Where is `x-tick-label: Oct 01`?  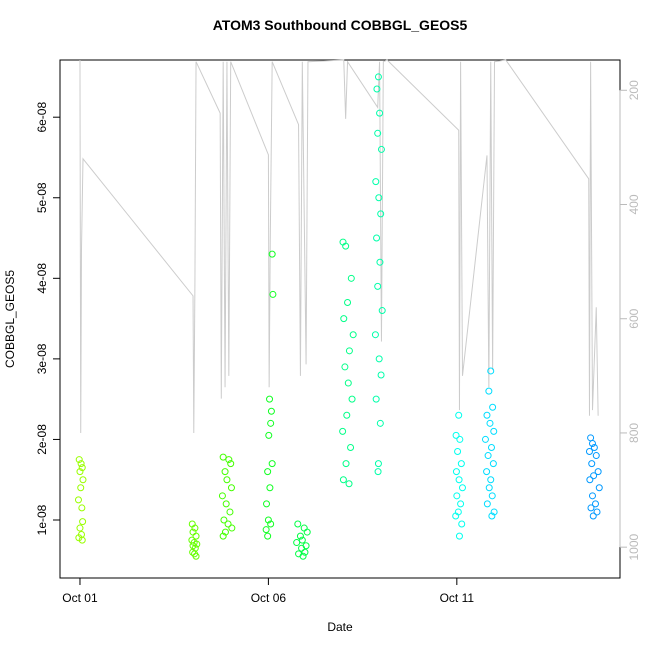 x-tick-label: Oct 01 is located at coordinates (80, 598).